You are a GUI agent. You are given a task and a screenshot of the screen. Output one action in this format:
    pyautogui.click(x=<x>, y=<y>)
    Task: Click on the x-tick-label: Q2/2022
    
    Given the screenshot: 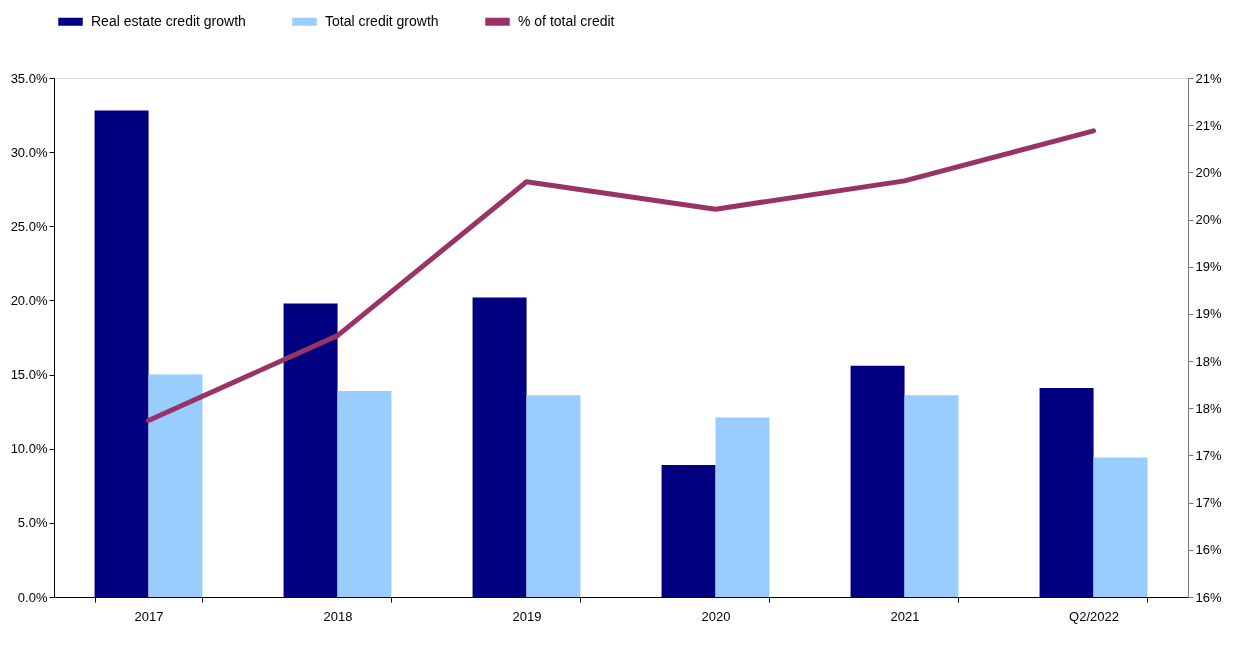 What is the action you would take?
    pyautogui.click(x=1094, y=616)
    